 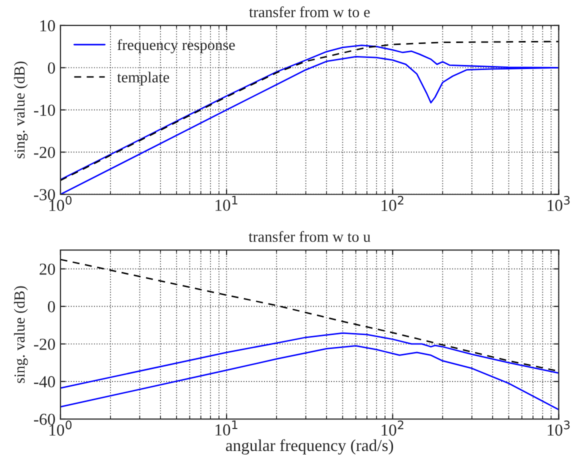 What do you see at coordinates (47, 269) in the screenshot?
I see `y-tick-label: 20` at bounding box center [47, 269].